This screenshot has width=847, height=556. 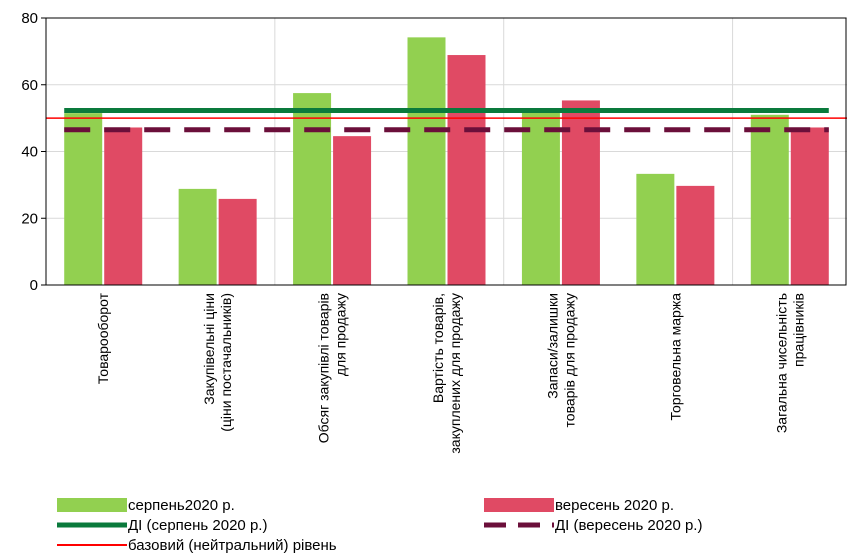 What do you see at coordinates (29, 218) in the screenshot?
I see `y-tick-label: 20` at bounding box center [29, 218].